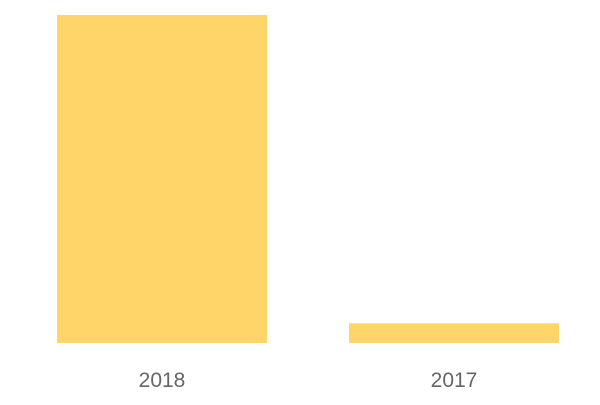 Image resolution: width=600 pixels, height=405 pixels. I want to click on x-tick-label: 2018, so click(162, 380).